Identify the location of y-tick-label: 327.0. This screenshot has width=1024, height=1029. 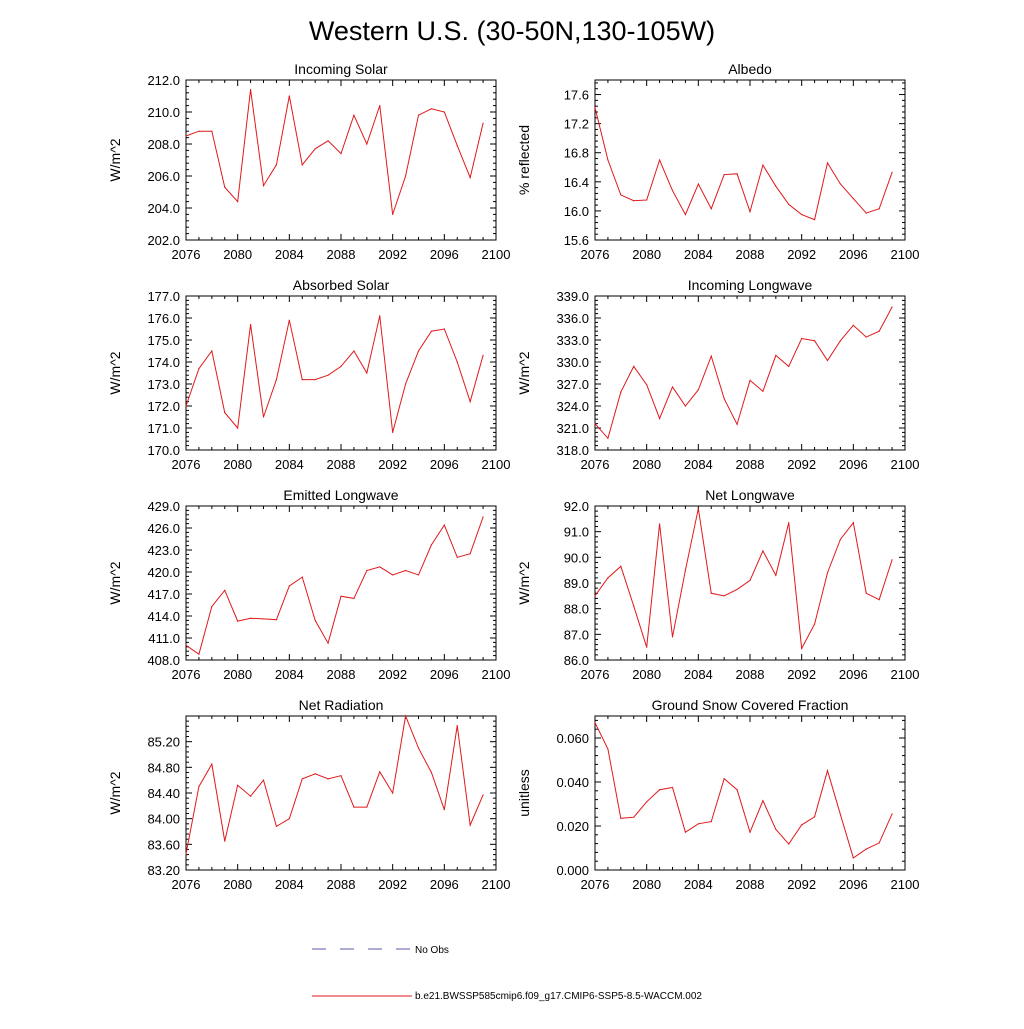
(572, 384).